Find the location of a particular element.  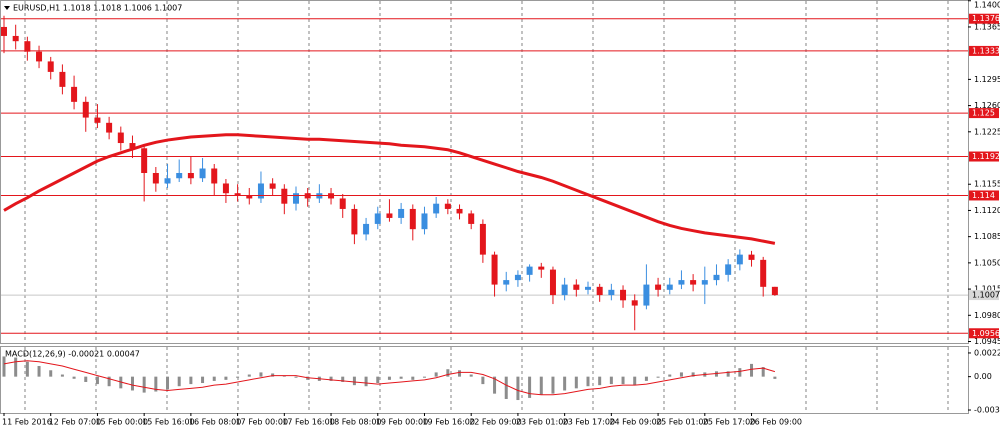

y-tick-label: 1.0945 is located at coordinates (987, 341).